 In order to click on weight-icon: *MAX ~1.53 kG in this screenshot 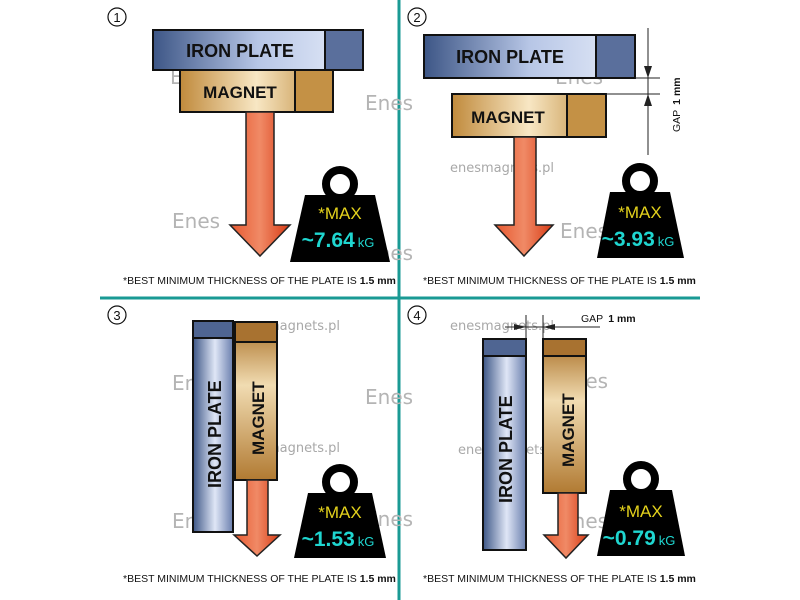, I will do `click(340, 511)`.